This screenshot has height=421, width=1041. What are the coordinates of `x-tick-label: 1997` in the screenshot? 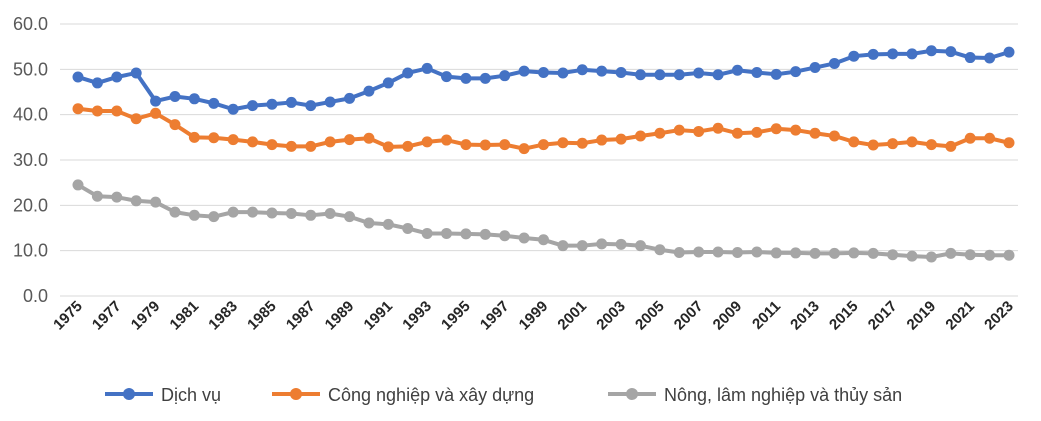 It's located at (495, 316).